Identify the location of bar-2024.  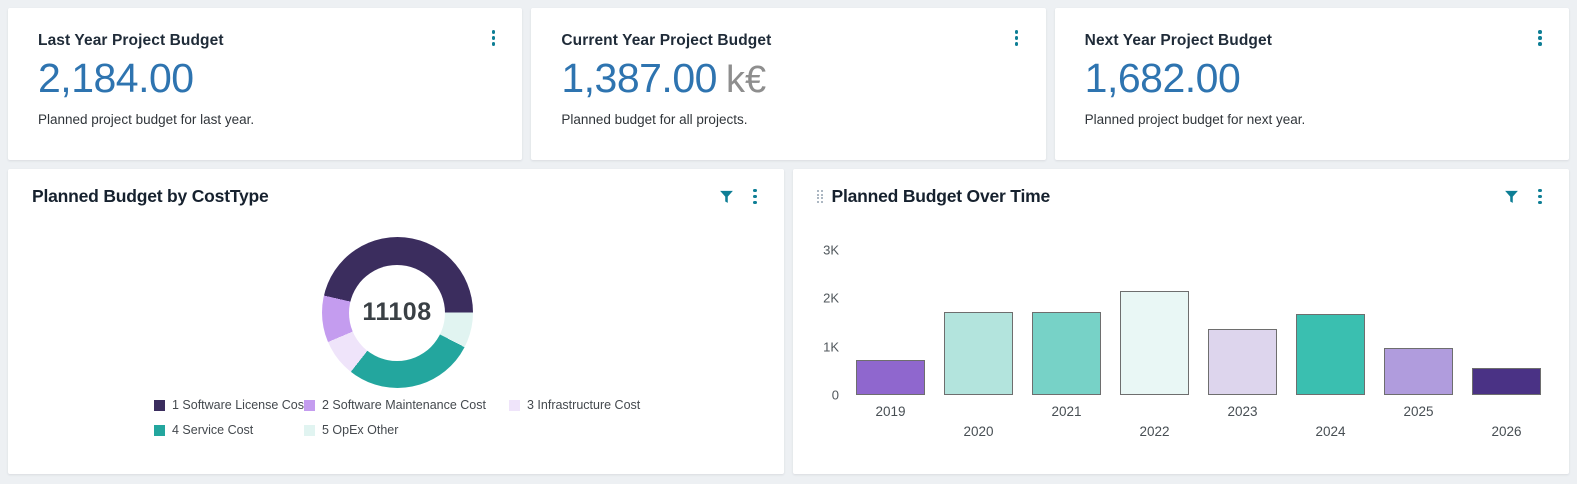
(1330, 354).